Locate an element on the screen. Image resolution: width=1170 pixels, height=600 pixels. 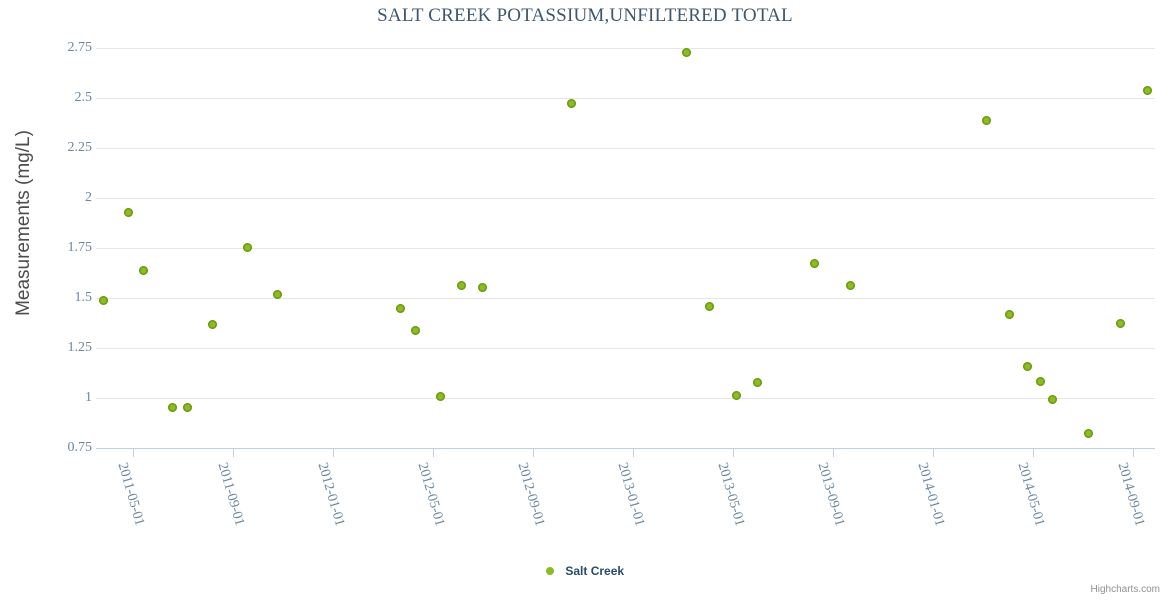
y-axis-tick-label: 2.5 is located at coordinates (83, 97).